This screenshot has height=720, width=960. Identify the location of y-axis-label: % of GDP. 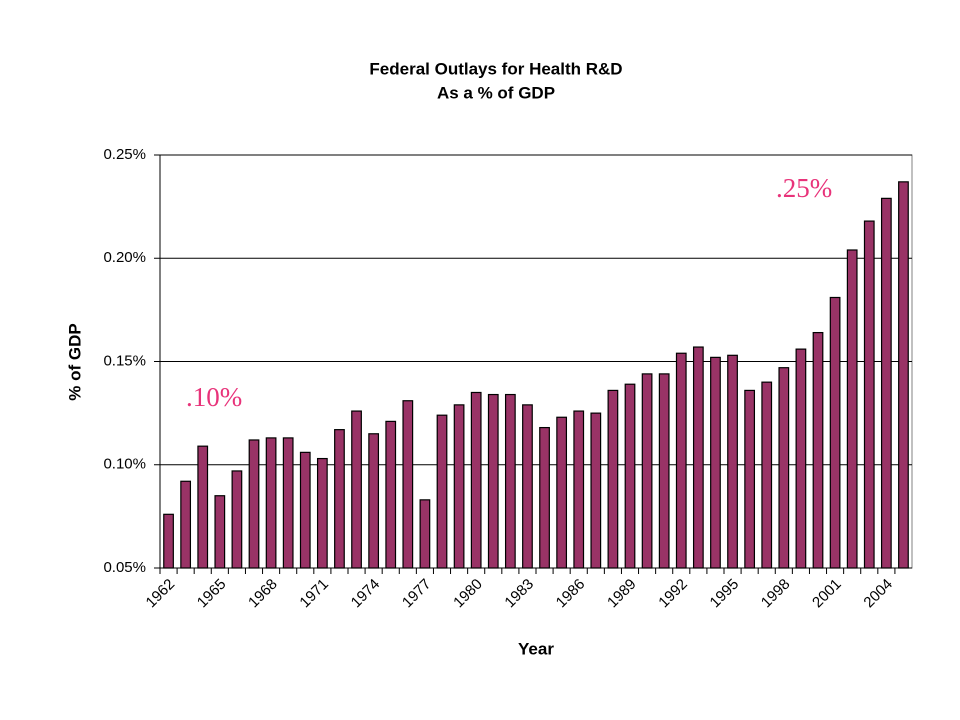
(74, 361).